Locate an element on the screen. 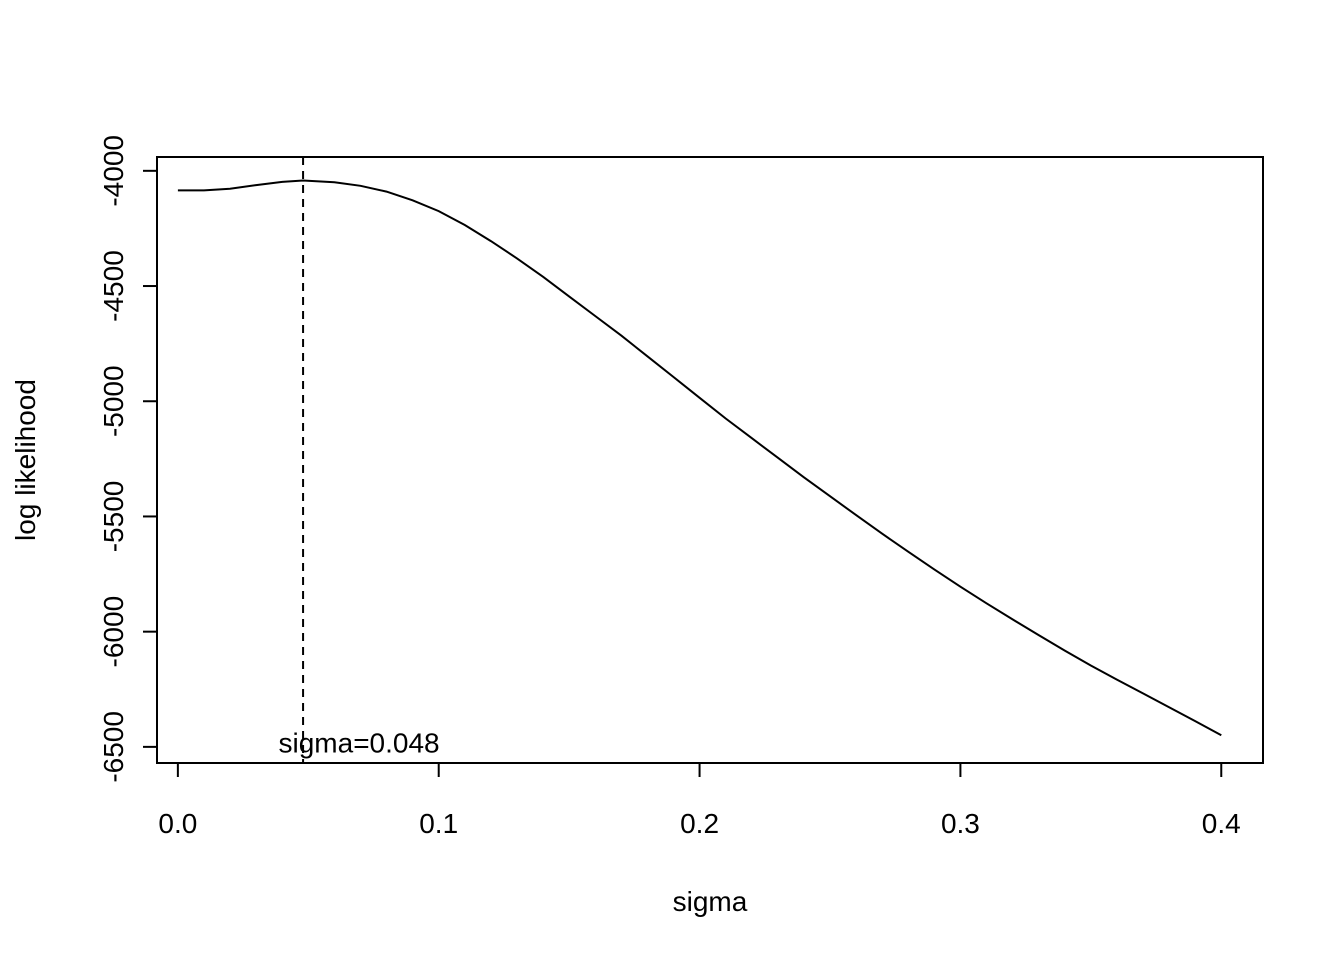 The height and width of the screenshot is (960, 1344). x-tick-label: 0.1 is located at coordinates (438, 823).